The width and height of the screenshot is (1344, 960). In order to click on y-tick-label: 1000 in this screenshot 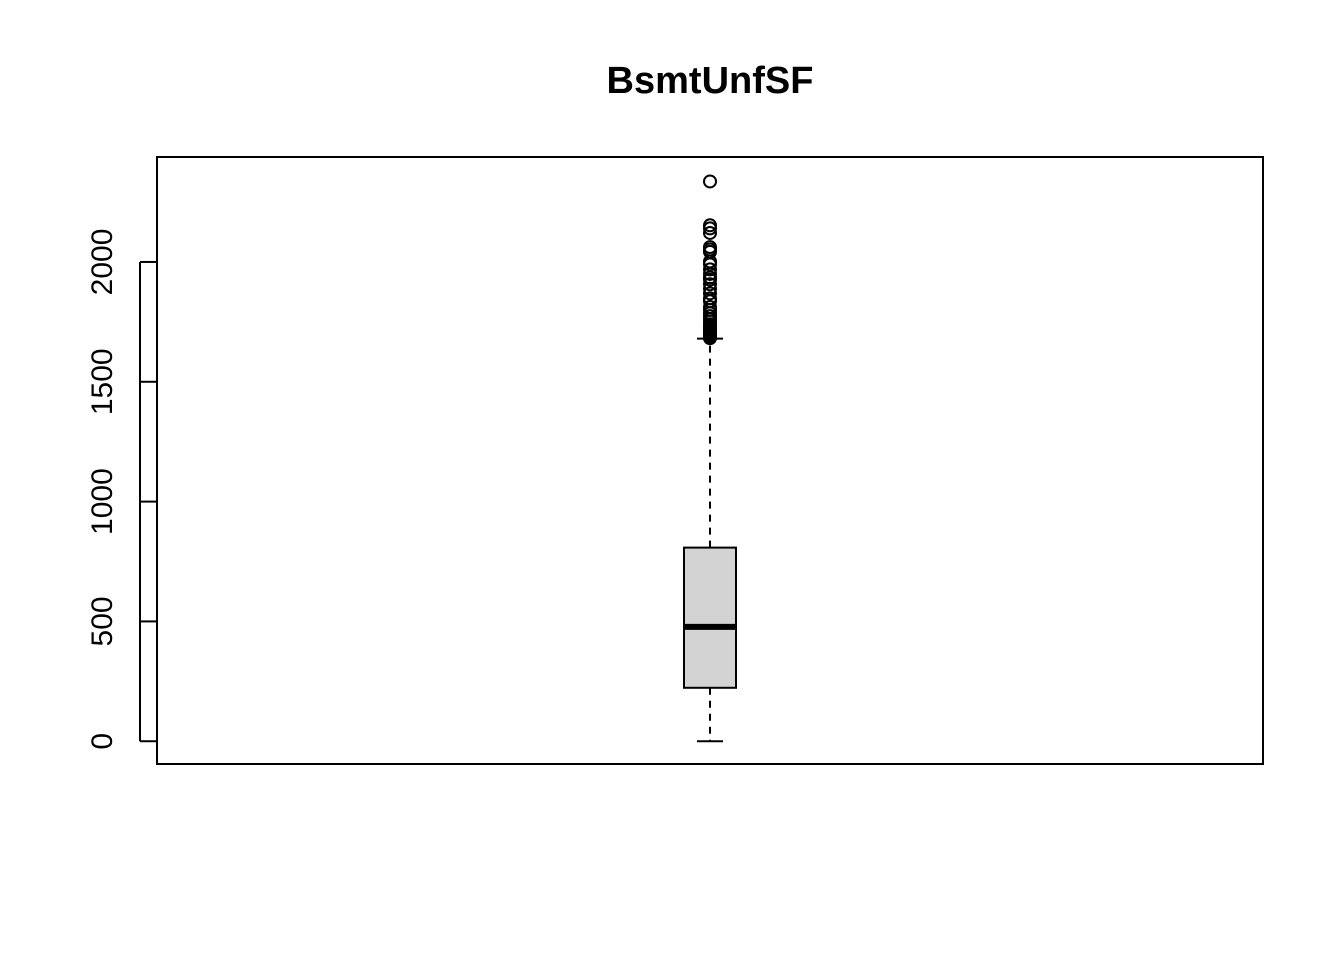, I will do `click(102, 501)`.